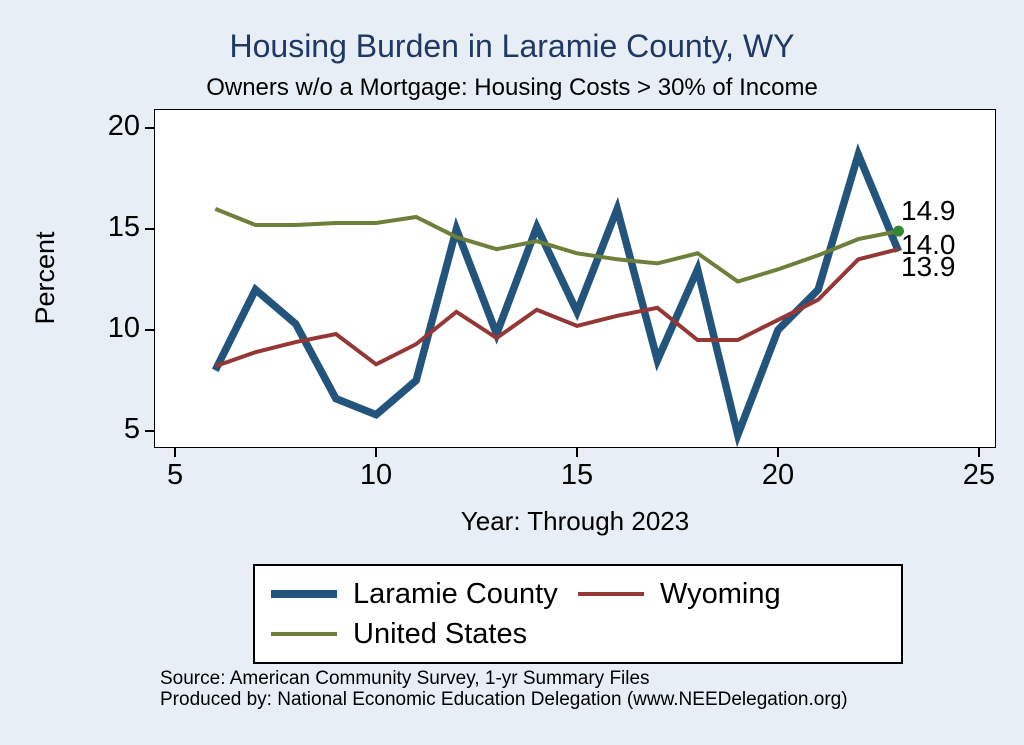 This screenshot has height=745, width=1024. Describe the element at coordinates (979, 475) in the screenshot. I see `x-tick-label: 25` at that location.